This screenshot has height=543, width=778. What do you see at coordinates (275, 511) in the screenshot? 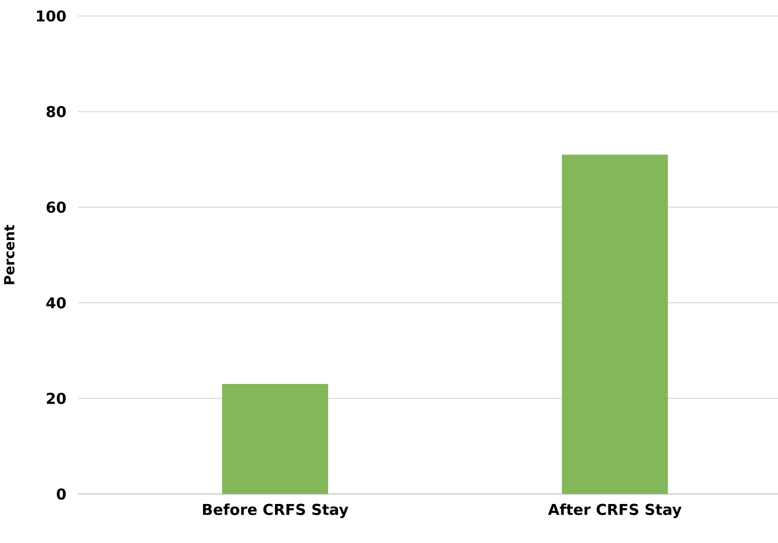
I see `x-tick-label: Before CRFS Stay` at bounding box center [275, 511].